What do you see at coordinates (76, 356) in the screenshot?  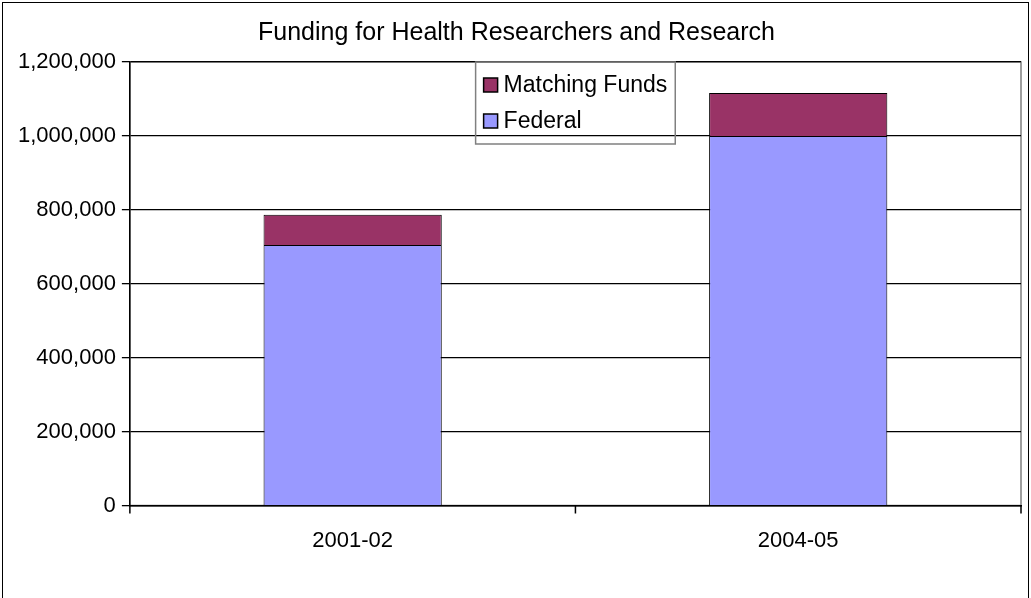 I see `y-tick-label: 400,000` at bounding box center [76, 356].